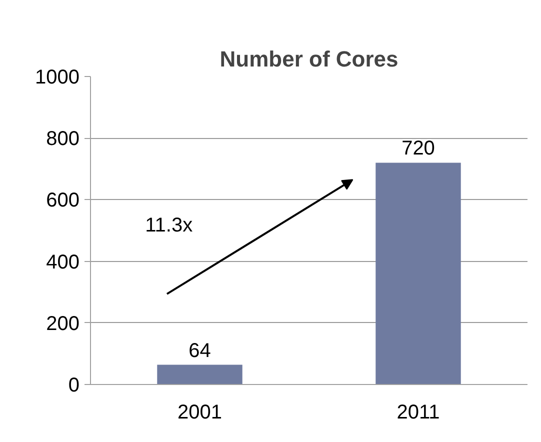 This screenshot has width=541, height=442. Describe the element at coordinates (63, 201) in the screenshot. I see `y-tick-label: 600` at that location.